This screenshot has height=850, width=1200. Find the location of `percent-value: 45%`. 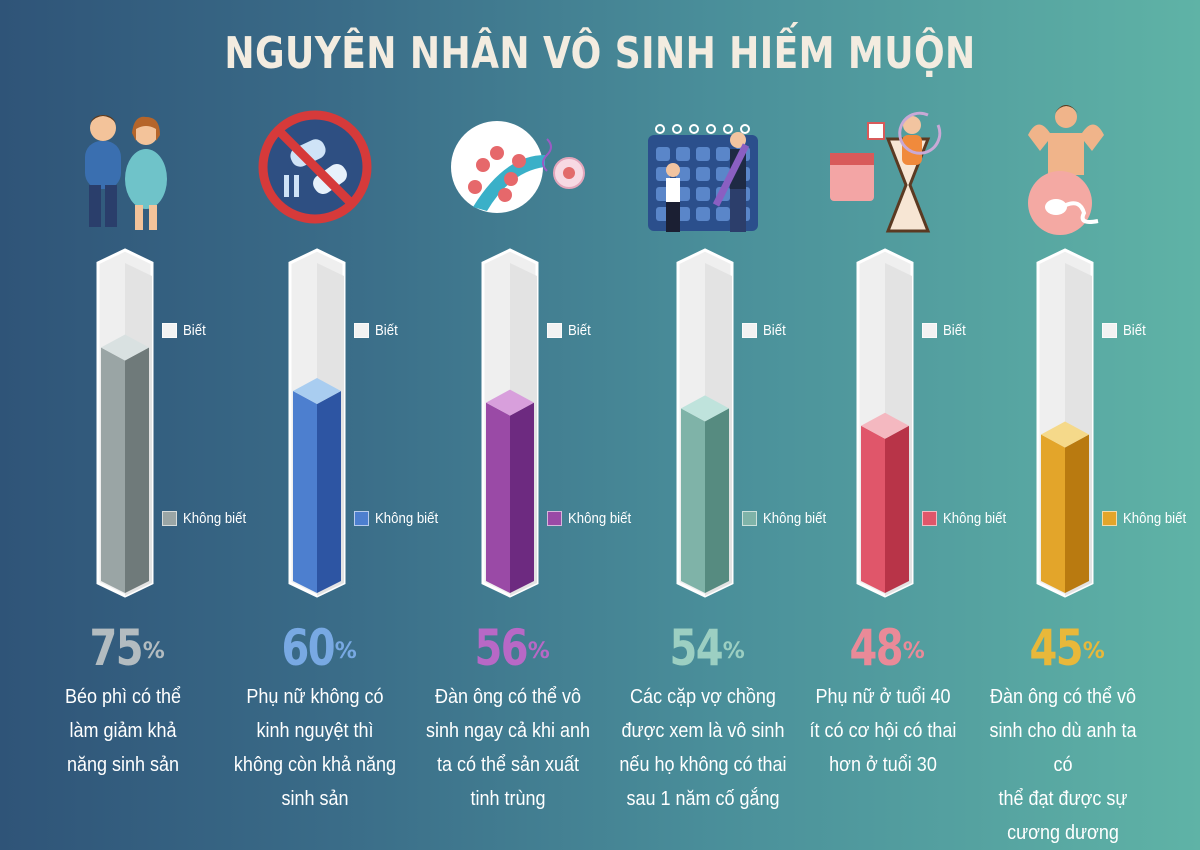

percent-value: 45% is located at coordinates (1063, 648).